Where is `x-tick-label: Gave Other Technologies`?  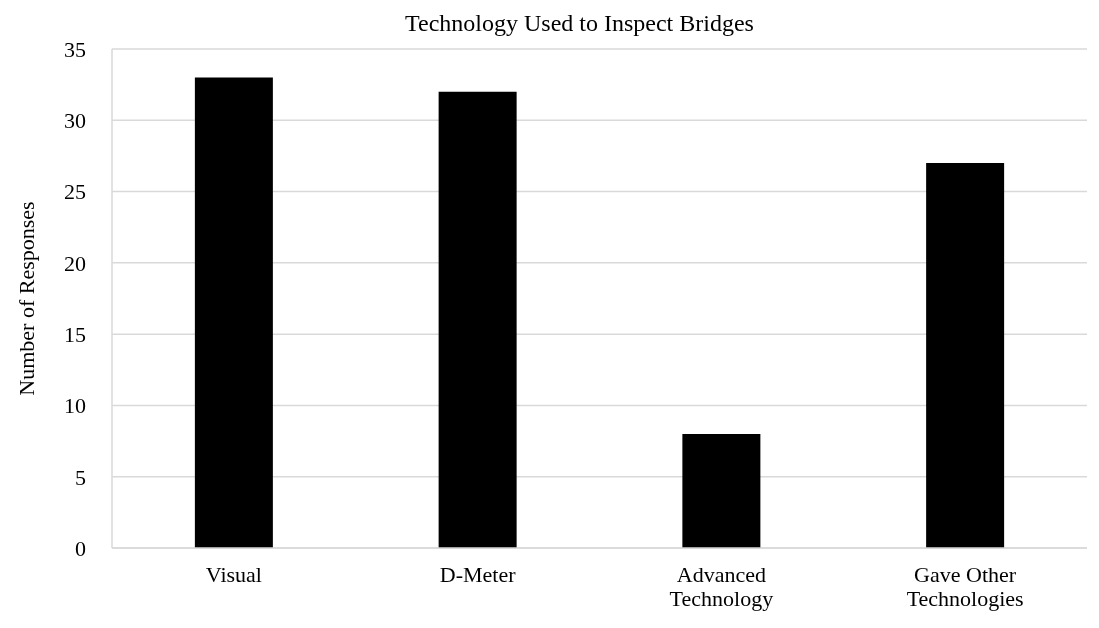
x-tick-label: Gave Other Technologies is located at coordinates (965, 586).